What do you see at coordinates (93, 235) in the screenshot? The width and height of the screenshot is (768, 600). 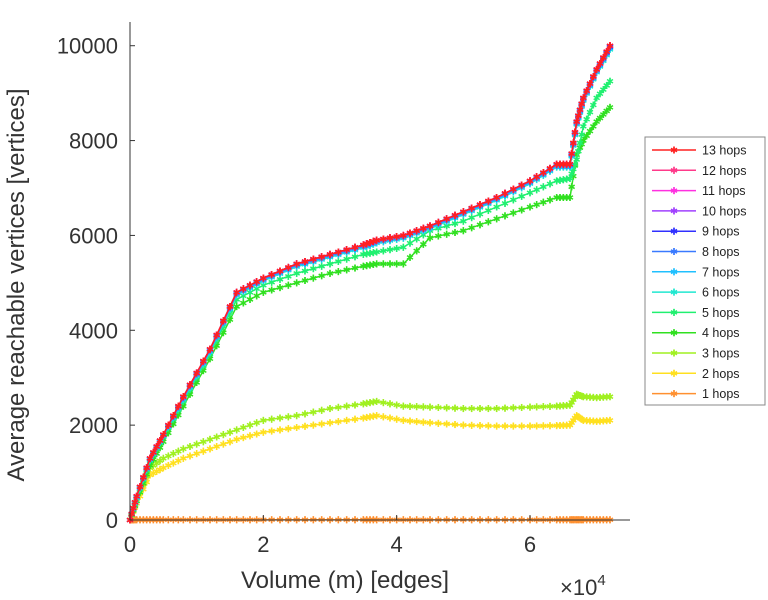 I see `y-tick-label: 6000` at bounding box center [93, 235].